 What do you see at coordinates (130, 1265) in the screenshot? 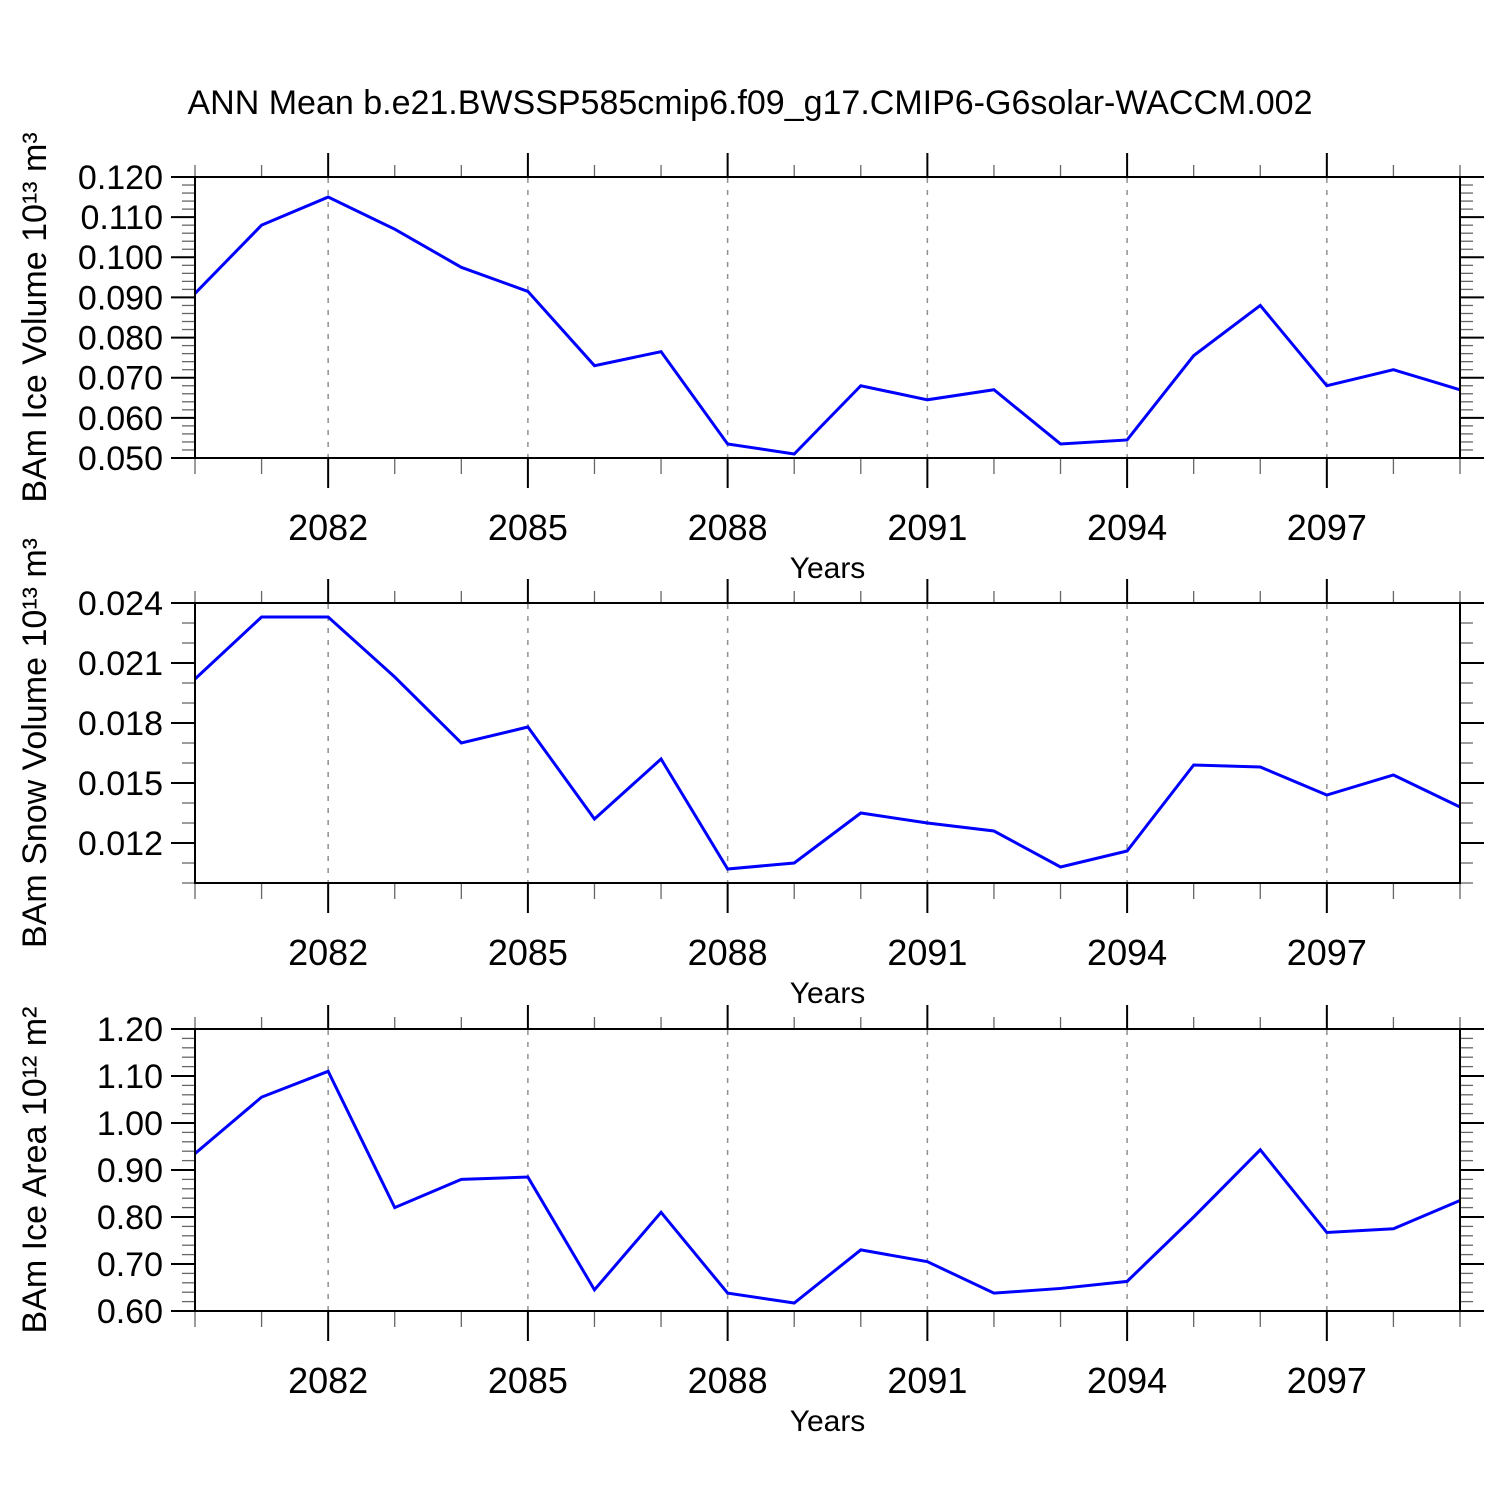
I see `y-tick-label: 0.70` at bounding box center [130, 1265].